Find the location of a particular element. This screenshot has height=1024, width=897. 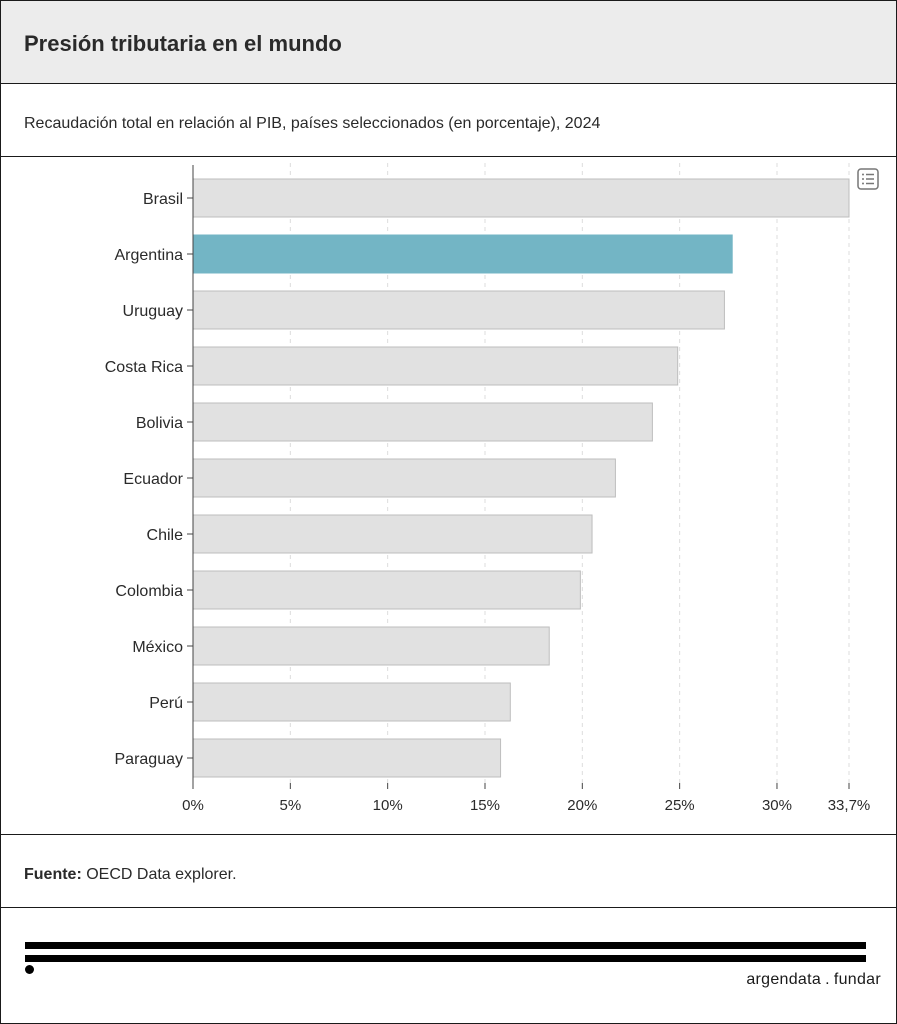

bar-brasil is located at coordinates (521, 198).